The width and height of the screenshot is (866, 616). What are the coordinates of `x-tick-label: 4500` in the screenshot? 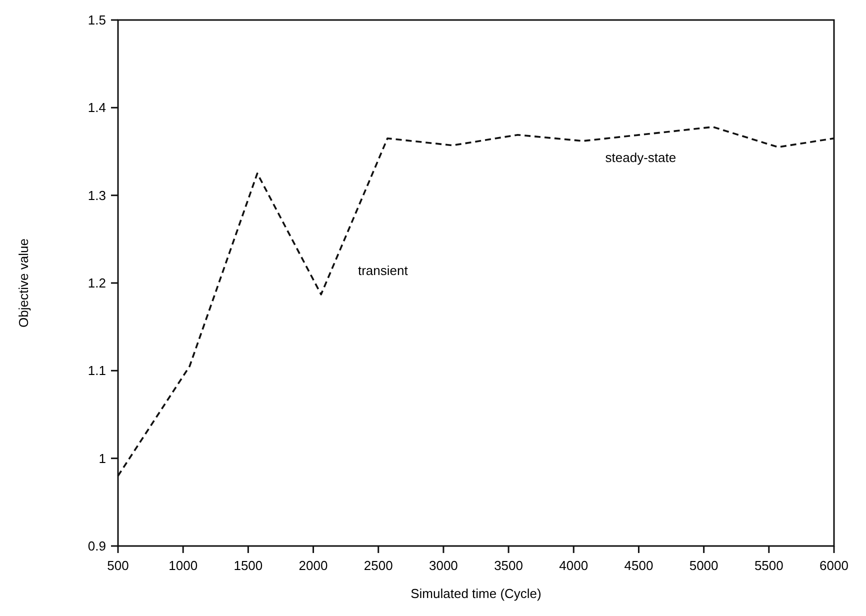 It's located at (639, 565).